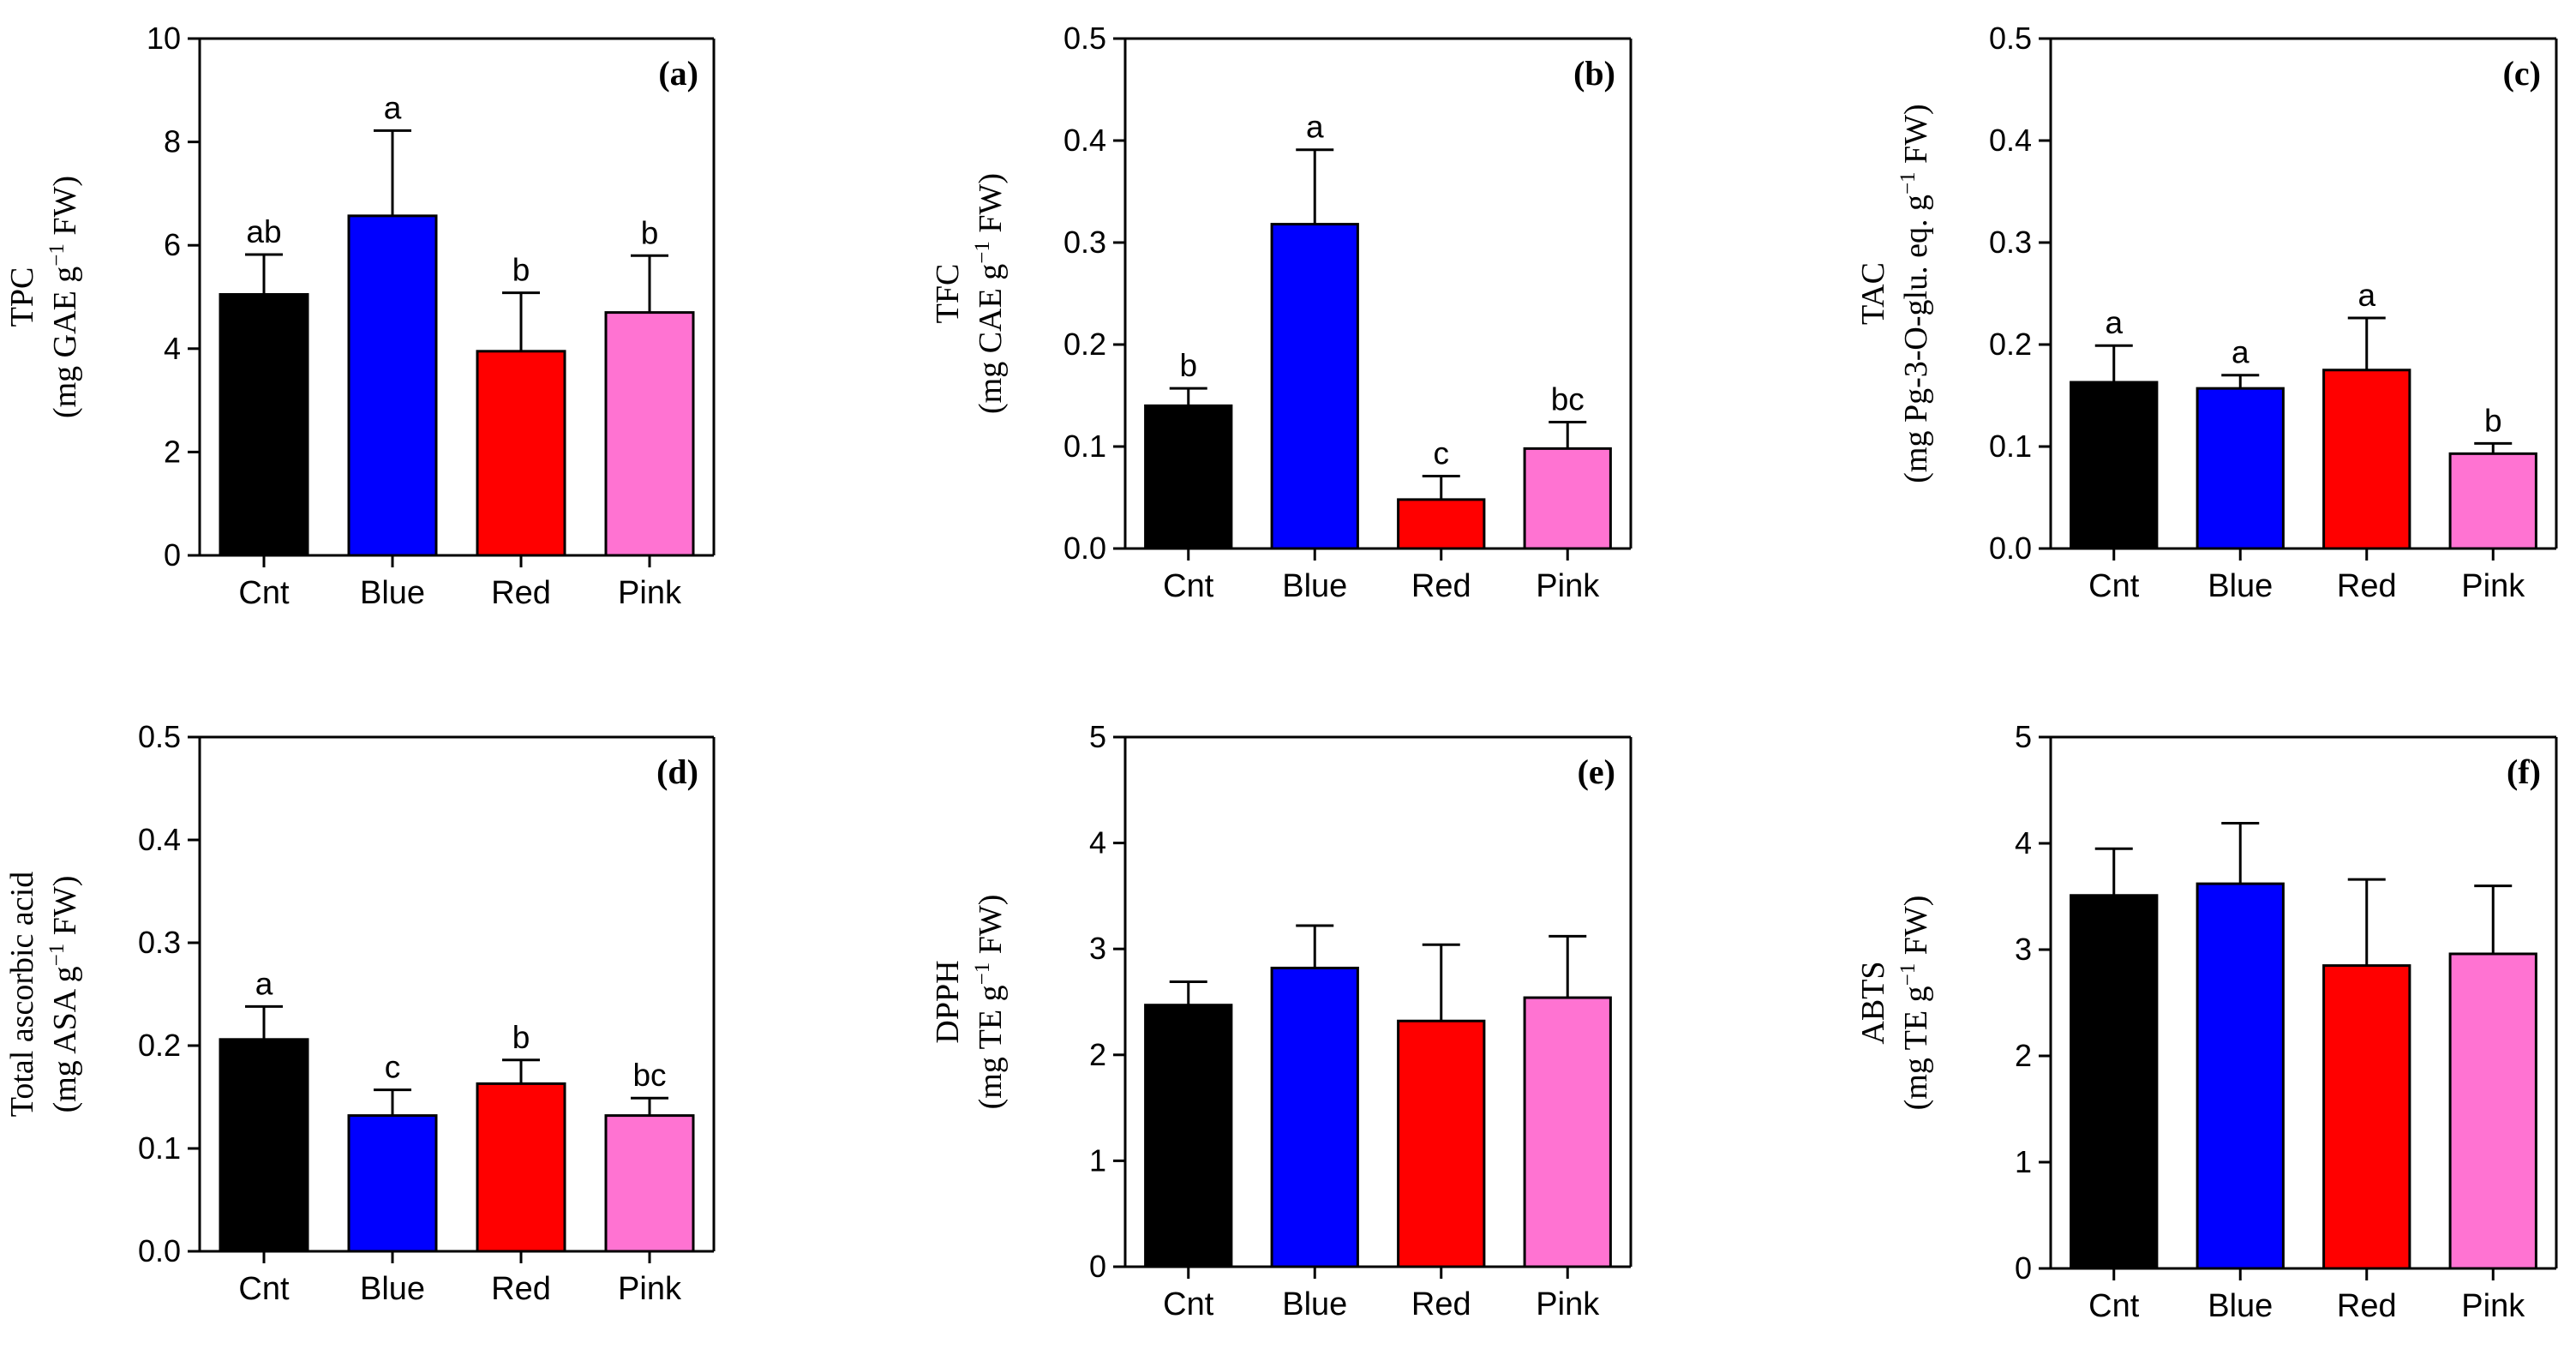 Image resolution: width=2576 pixels, height=1349 pixels. I want to click on panel-label: (d), so click(677, 771).